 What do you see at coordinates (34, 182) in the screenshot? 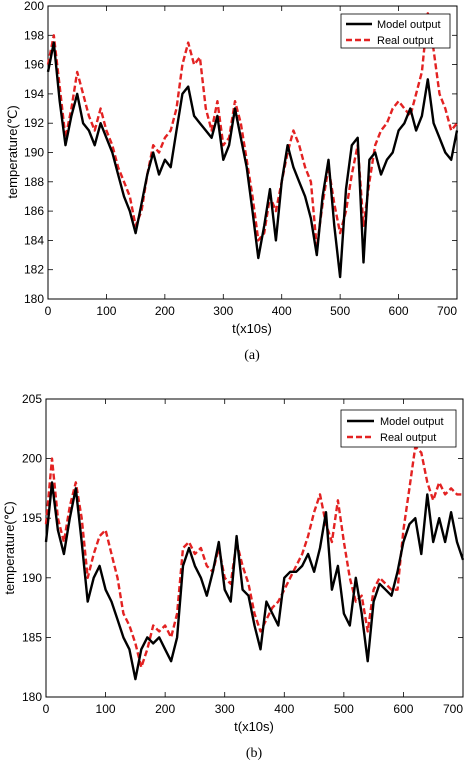
I see `y-tick-label: 188` at bounding box center [34, 182].